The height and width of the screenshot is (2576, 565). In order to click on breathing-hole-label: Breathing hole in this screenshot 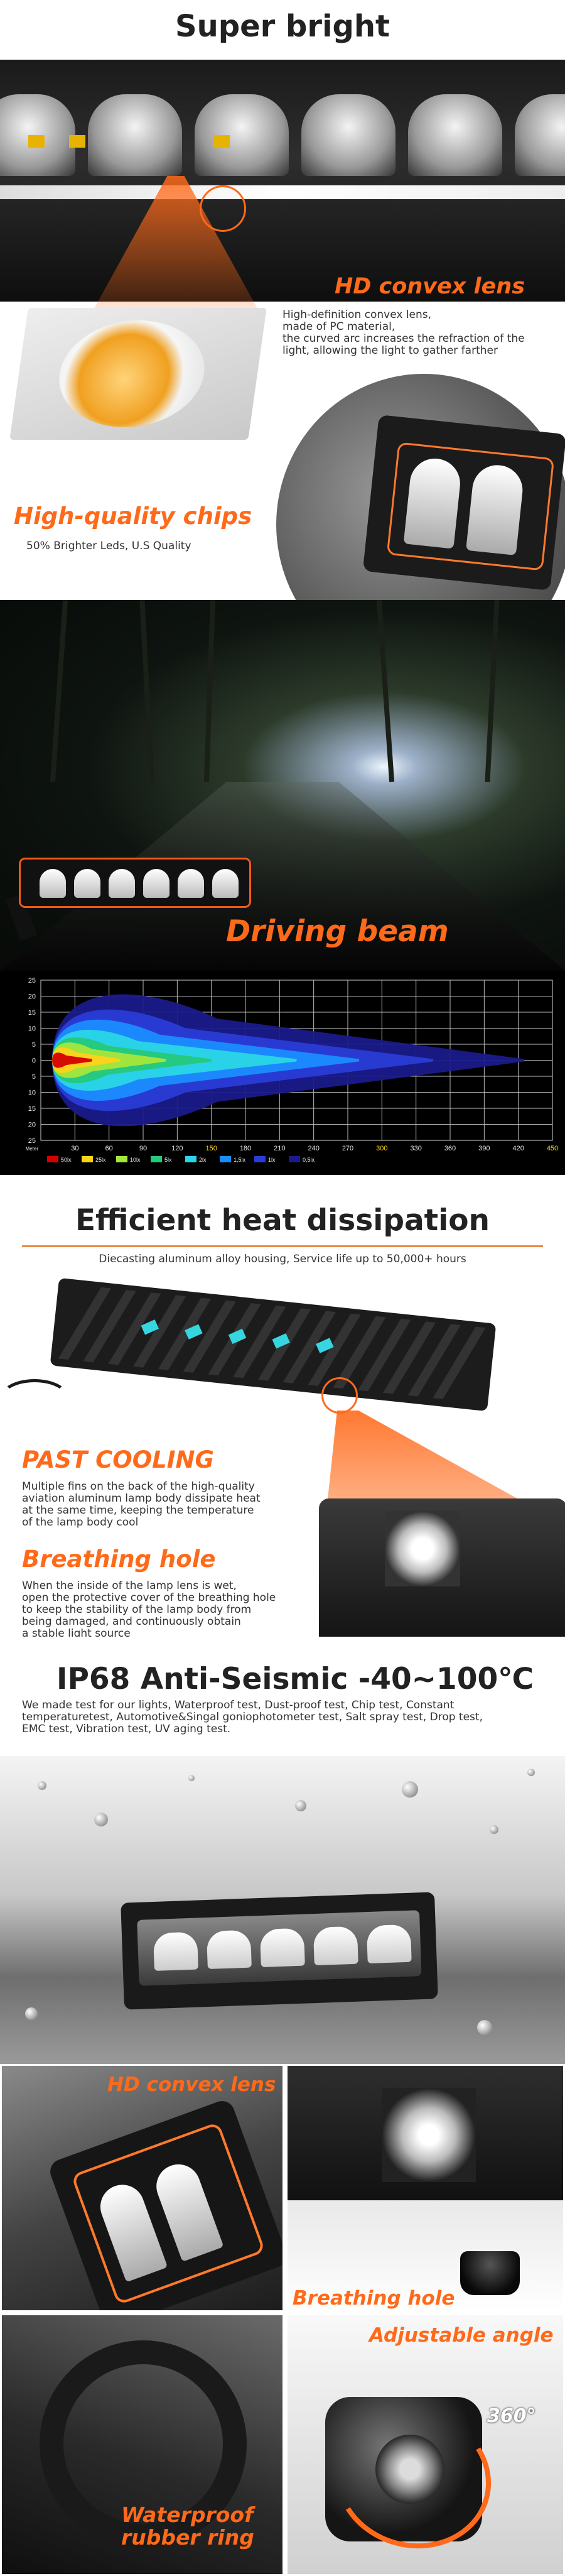, I will do `click(374, 2298)`.